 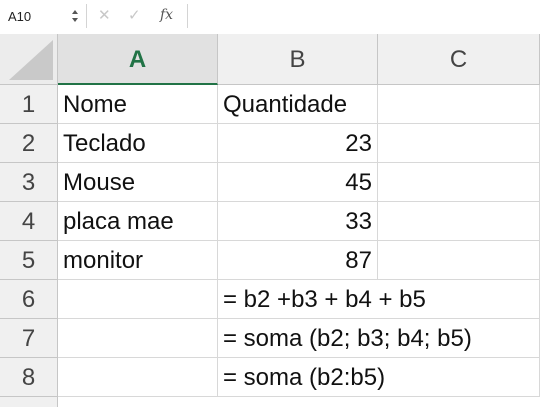 What do you see at coordinates (364, 16) in the screenshot?
I see `formula-input` at bounding box center [364, 16].